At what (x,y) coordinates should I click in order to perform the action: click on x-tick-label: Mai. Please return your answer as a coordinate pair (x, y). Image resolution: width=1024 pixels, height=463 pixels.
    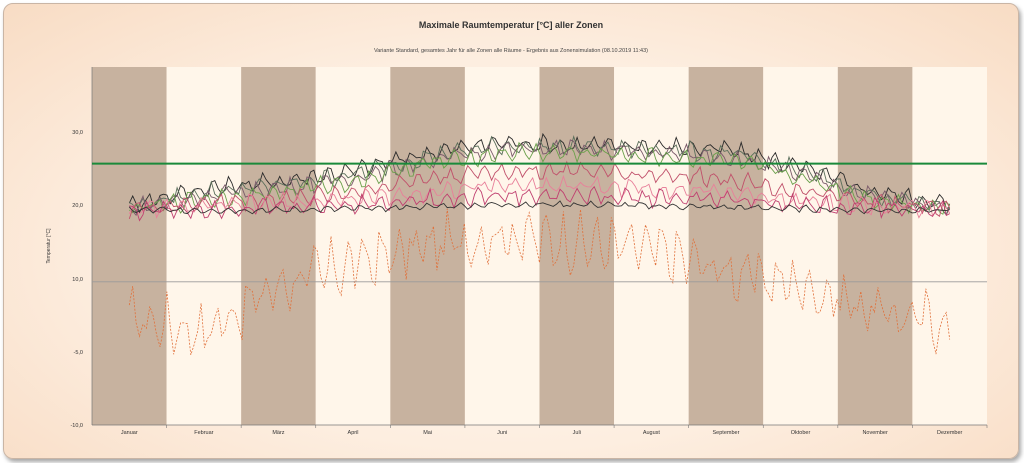
    Looking at the image, I should click on (427, 433).